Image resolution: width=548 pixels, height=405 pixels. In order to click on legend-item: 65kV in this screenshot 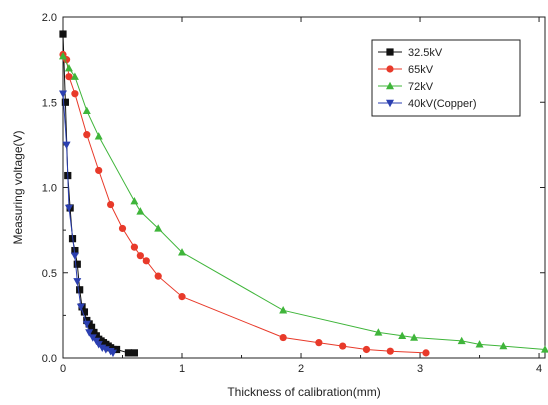, I will do `click(406, 70)`.